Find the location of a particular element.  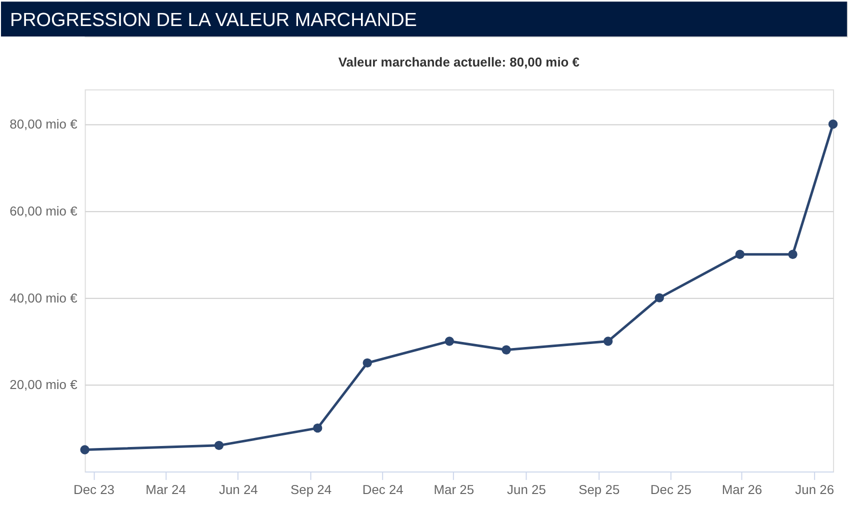

y-tick-label: 80,00 mio € is located at coordinates (44, 124).